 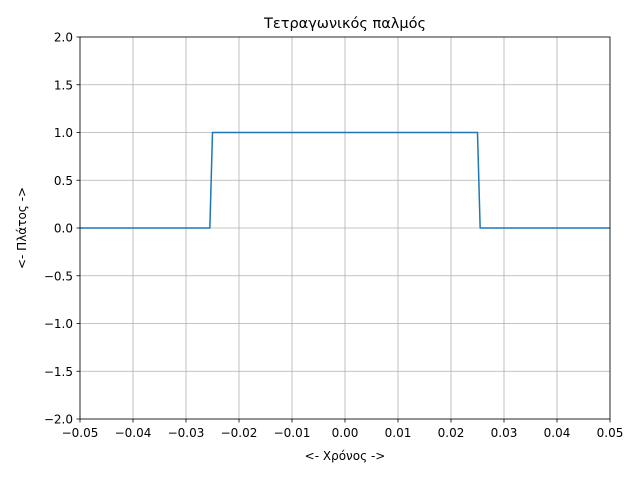 What do you see at coordinates (451, 433) in the screenshot?
I see `x-tick-label: 0.02` at bounding box center [451, 433].